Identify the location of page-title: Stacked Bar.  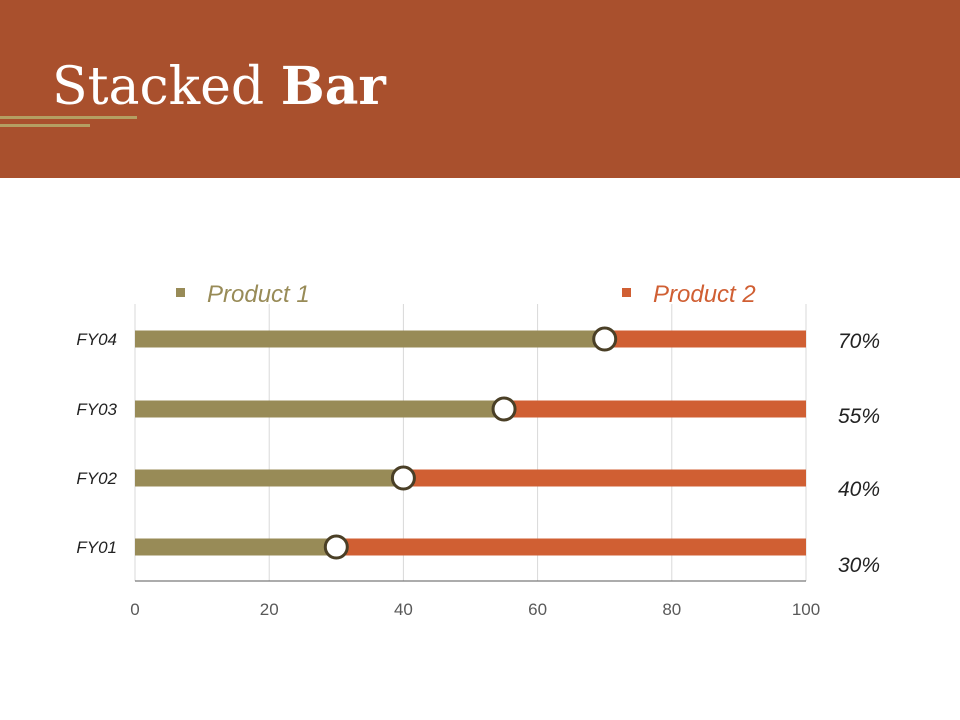
(219, 87).